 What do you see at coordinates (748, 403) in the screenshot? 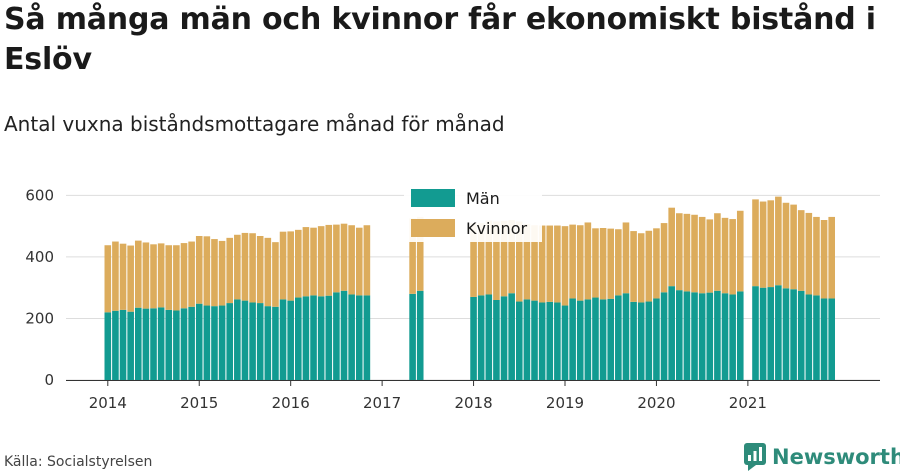
I see `x-tick-label: 2021` at bounding box center [748, 403].